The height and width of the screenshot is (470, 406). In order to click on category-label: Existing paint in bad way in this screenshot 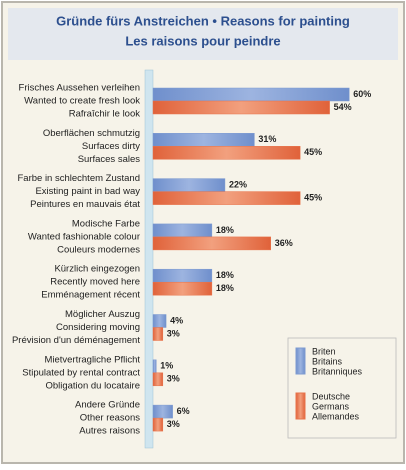, I will do `click(87, 191)`.